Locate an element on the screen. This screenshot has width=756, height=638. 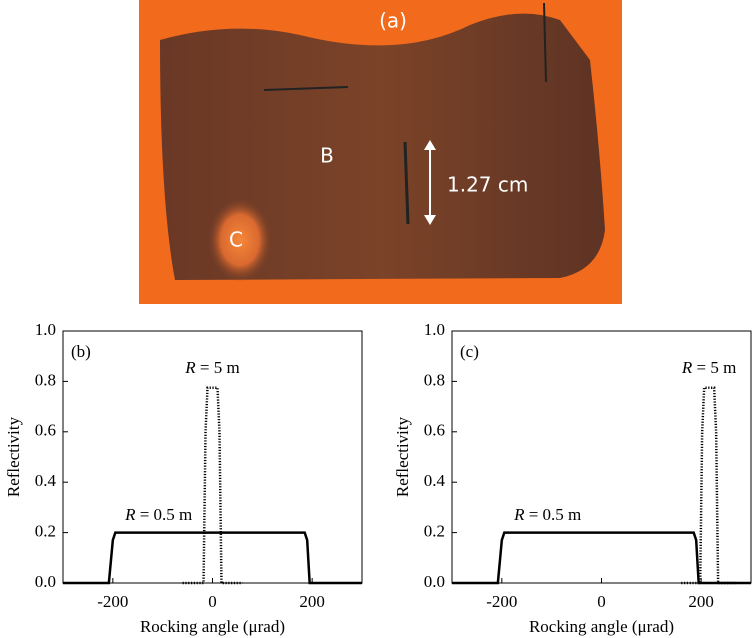
spot-c is located at coordinates (240, 240).